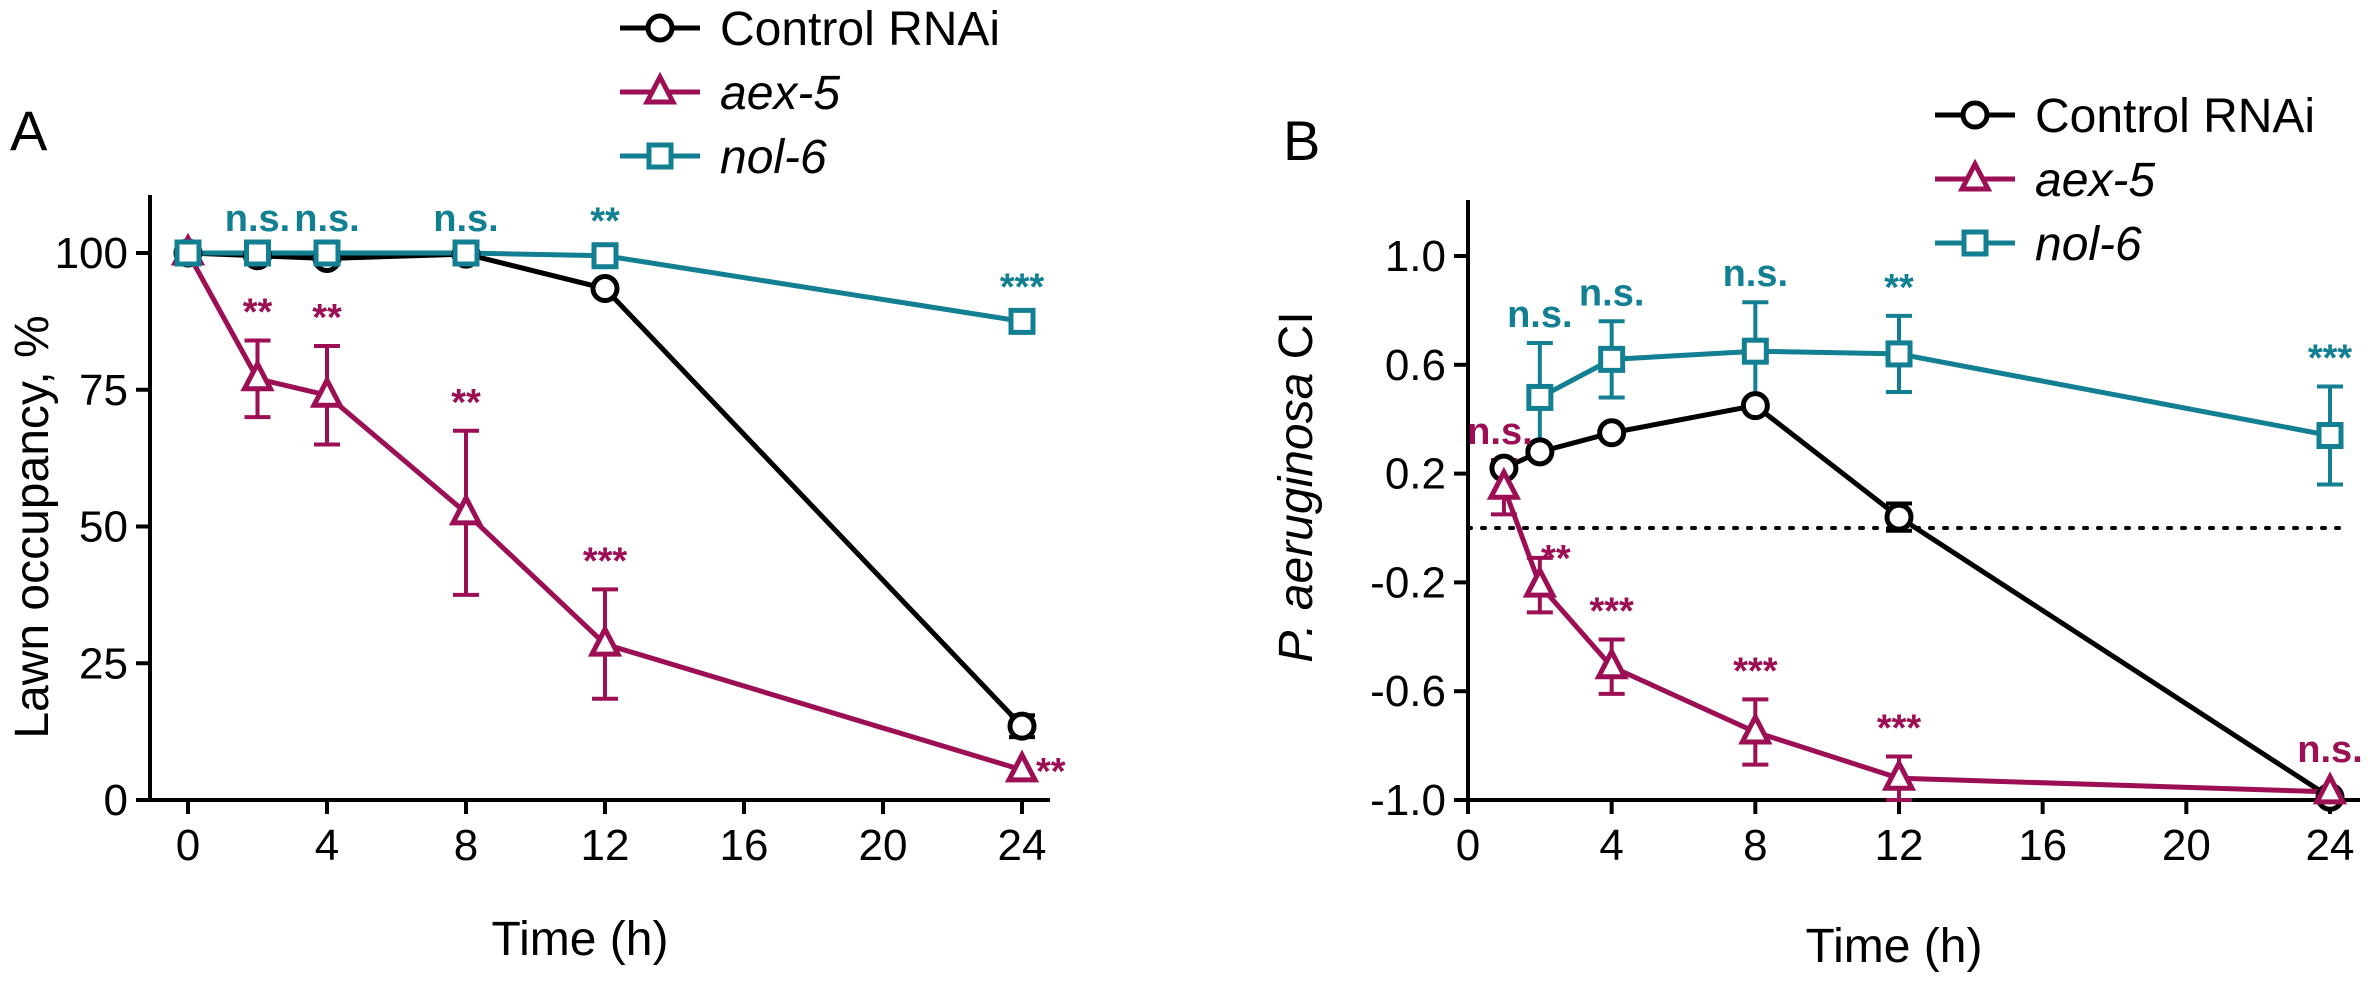  What do you see at coordinates (605, 561) in the screenshot?
I see `panel-a-series-1-significance-label: ***` at bounding box center [605, 561].